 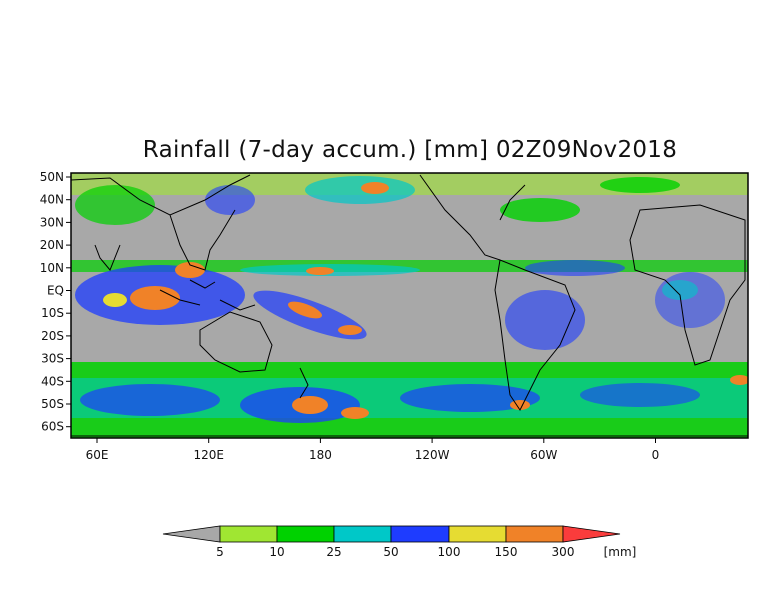 I want to click on colorbar-label: 10, so click(x=276, y=552).